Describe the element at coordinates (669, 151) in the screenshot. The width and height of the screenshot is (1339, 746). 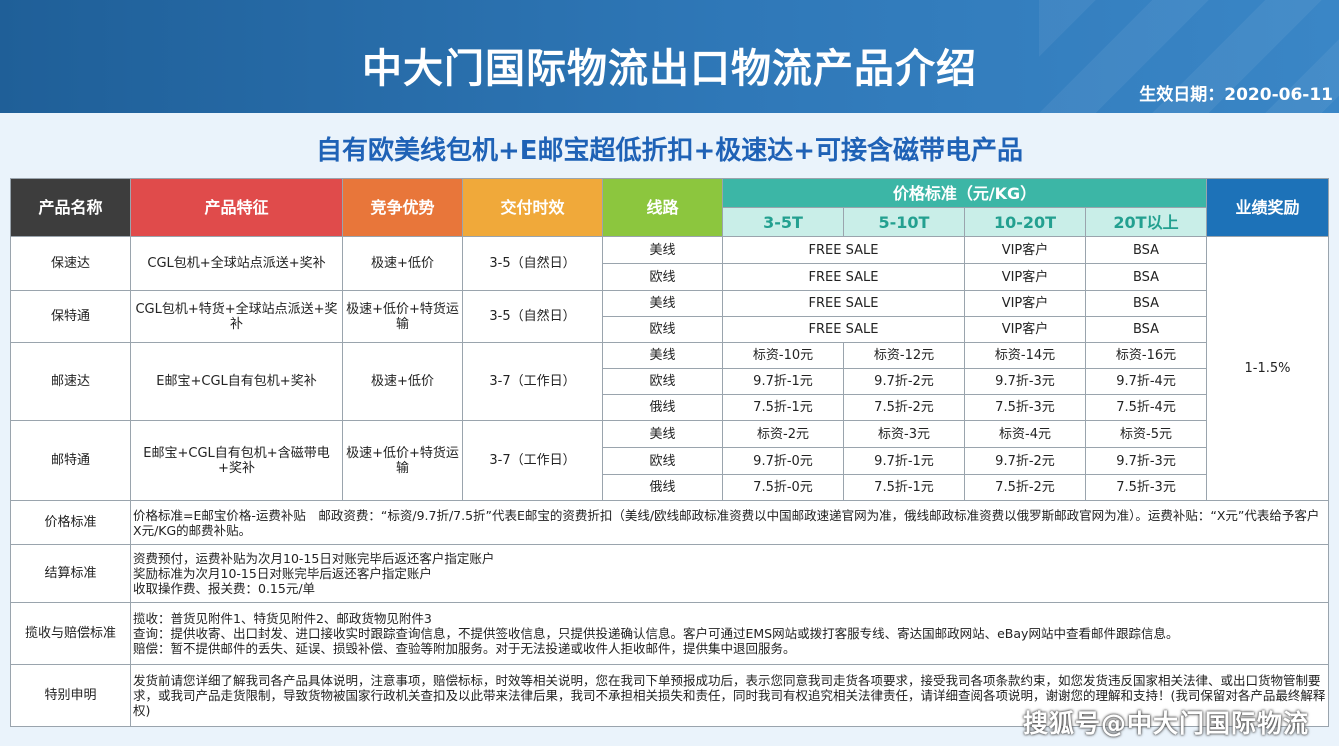
I see `page-subtitle: 自有欧美线包机+E邮宝超低折扣+极速达+可接含磁带电产品` at that location.